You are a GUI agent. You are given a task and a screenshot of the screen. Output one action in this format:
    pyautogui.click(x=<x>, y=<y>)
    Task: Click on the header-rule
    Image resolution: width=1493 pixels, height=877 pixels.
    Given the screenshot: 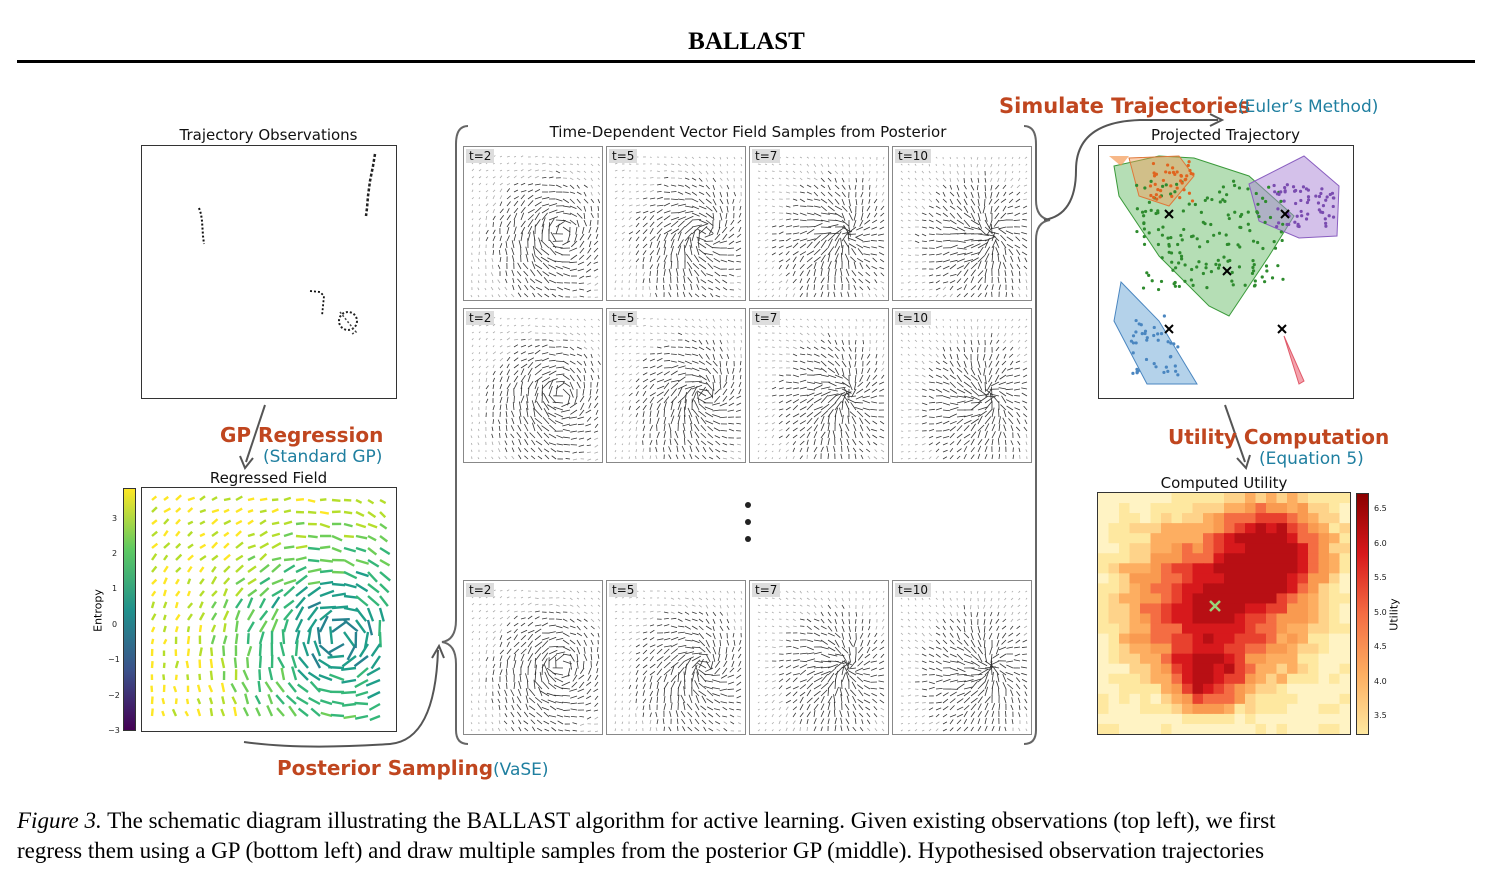 What is the action you would take?
    pyautogui.click(x=746, y=61)
    